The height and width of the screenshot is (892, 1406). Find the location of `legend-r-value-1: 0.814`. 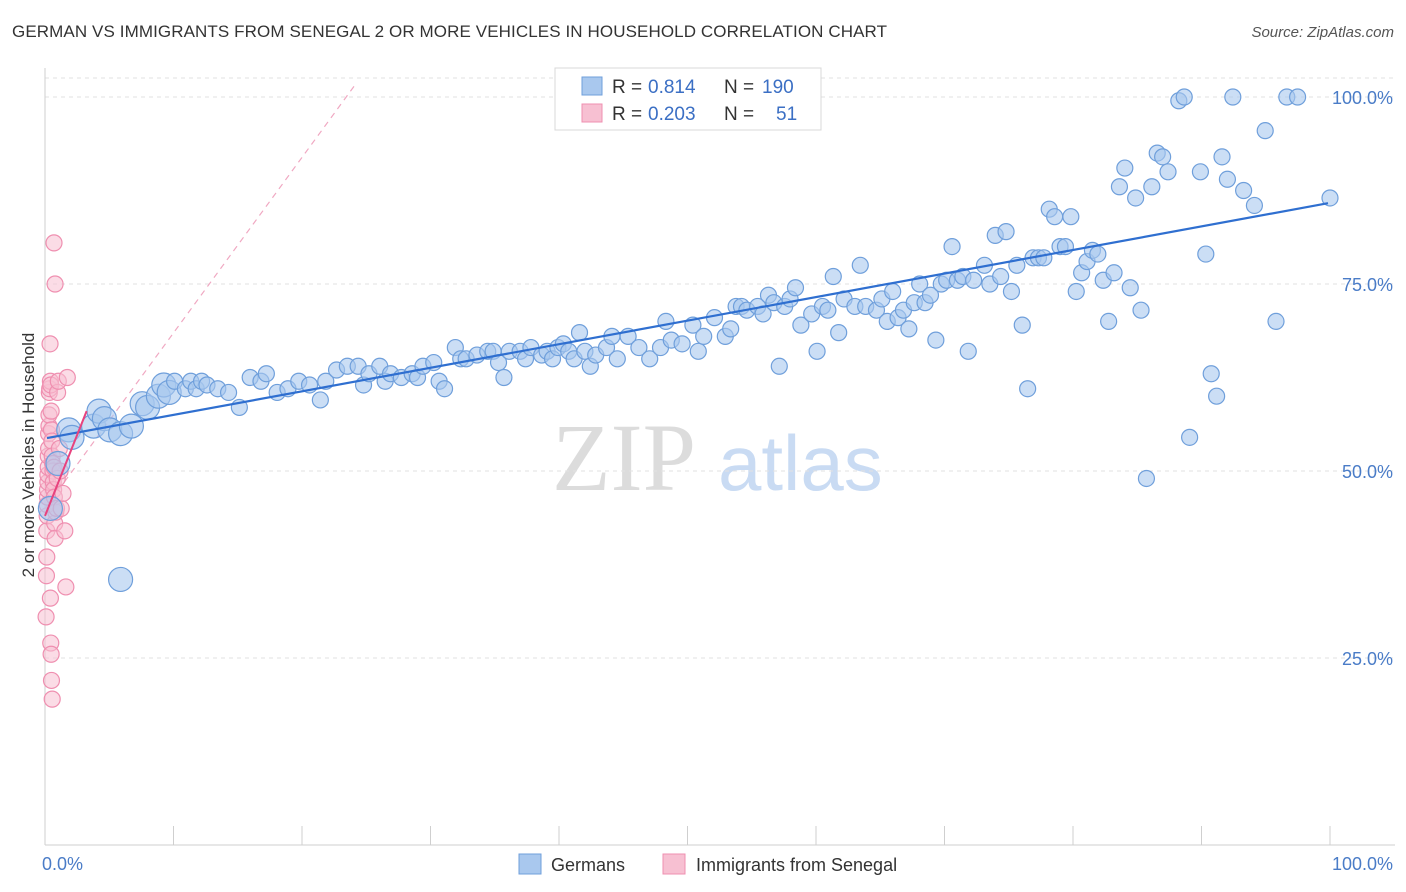

legend-r-value-1: 0.814 is located at coordinates (672, 87).